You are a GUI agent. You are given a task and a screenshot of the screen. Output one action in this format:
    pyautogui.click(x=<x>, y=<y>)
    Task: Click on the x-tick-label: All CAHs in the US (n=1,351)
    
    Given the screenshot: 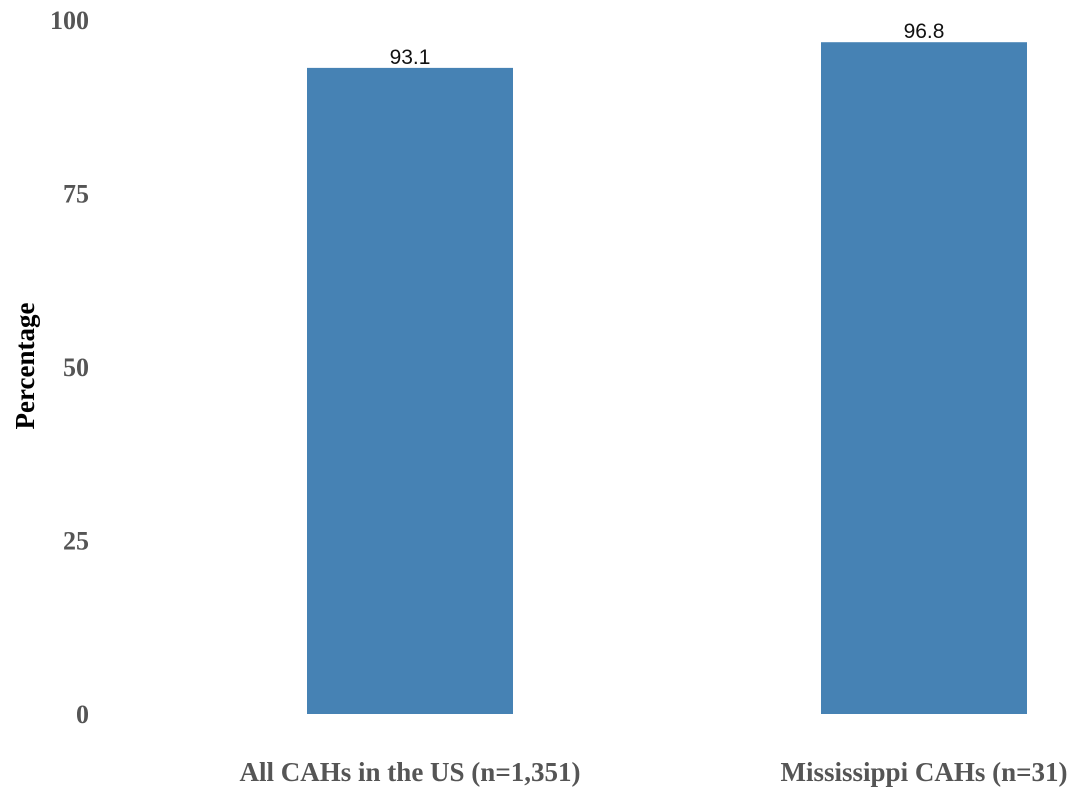 What is the action you would take?
    pyautogui.click(x=410, y=772)
    